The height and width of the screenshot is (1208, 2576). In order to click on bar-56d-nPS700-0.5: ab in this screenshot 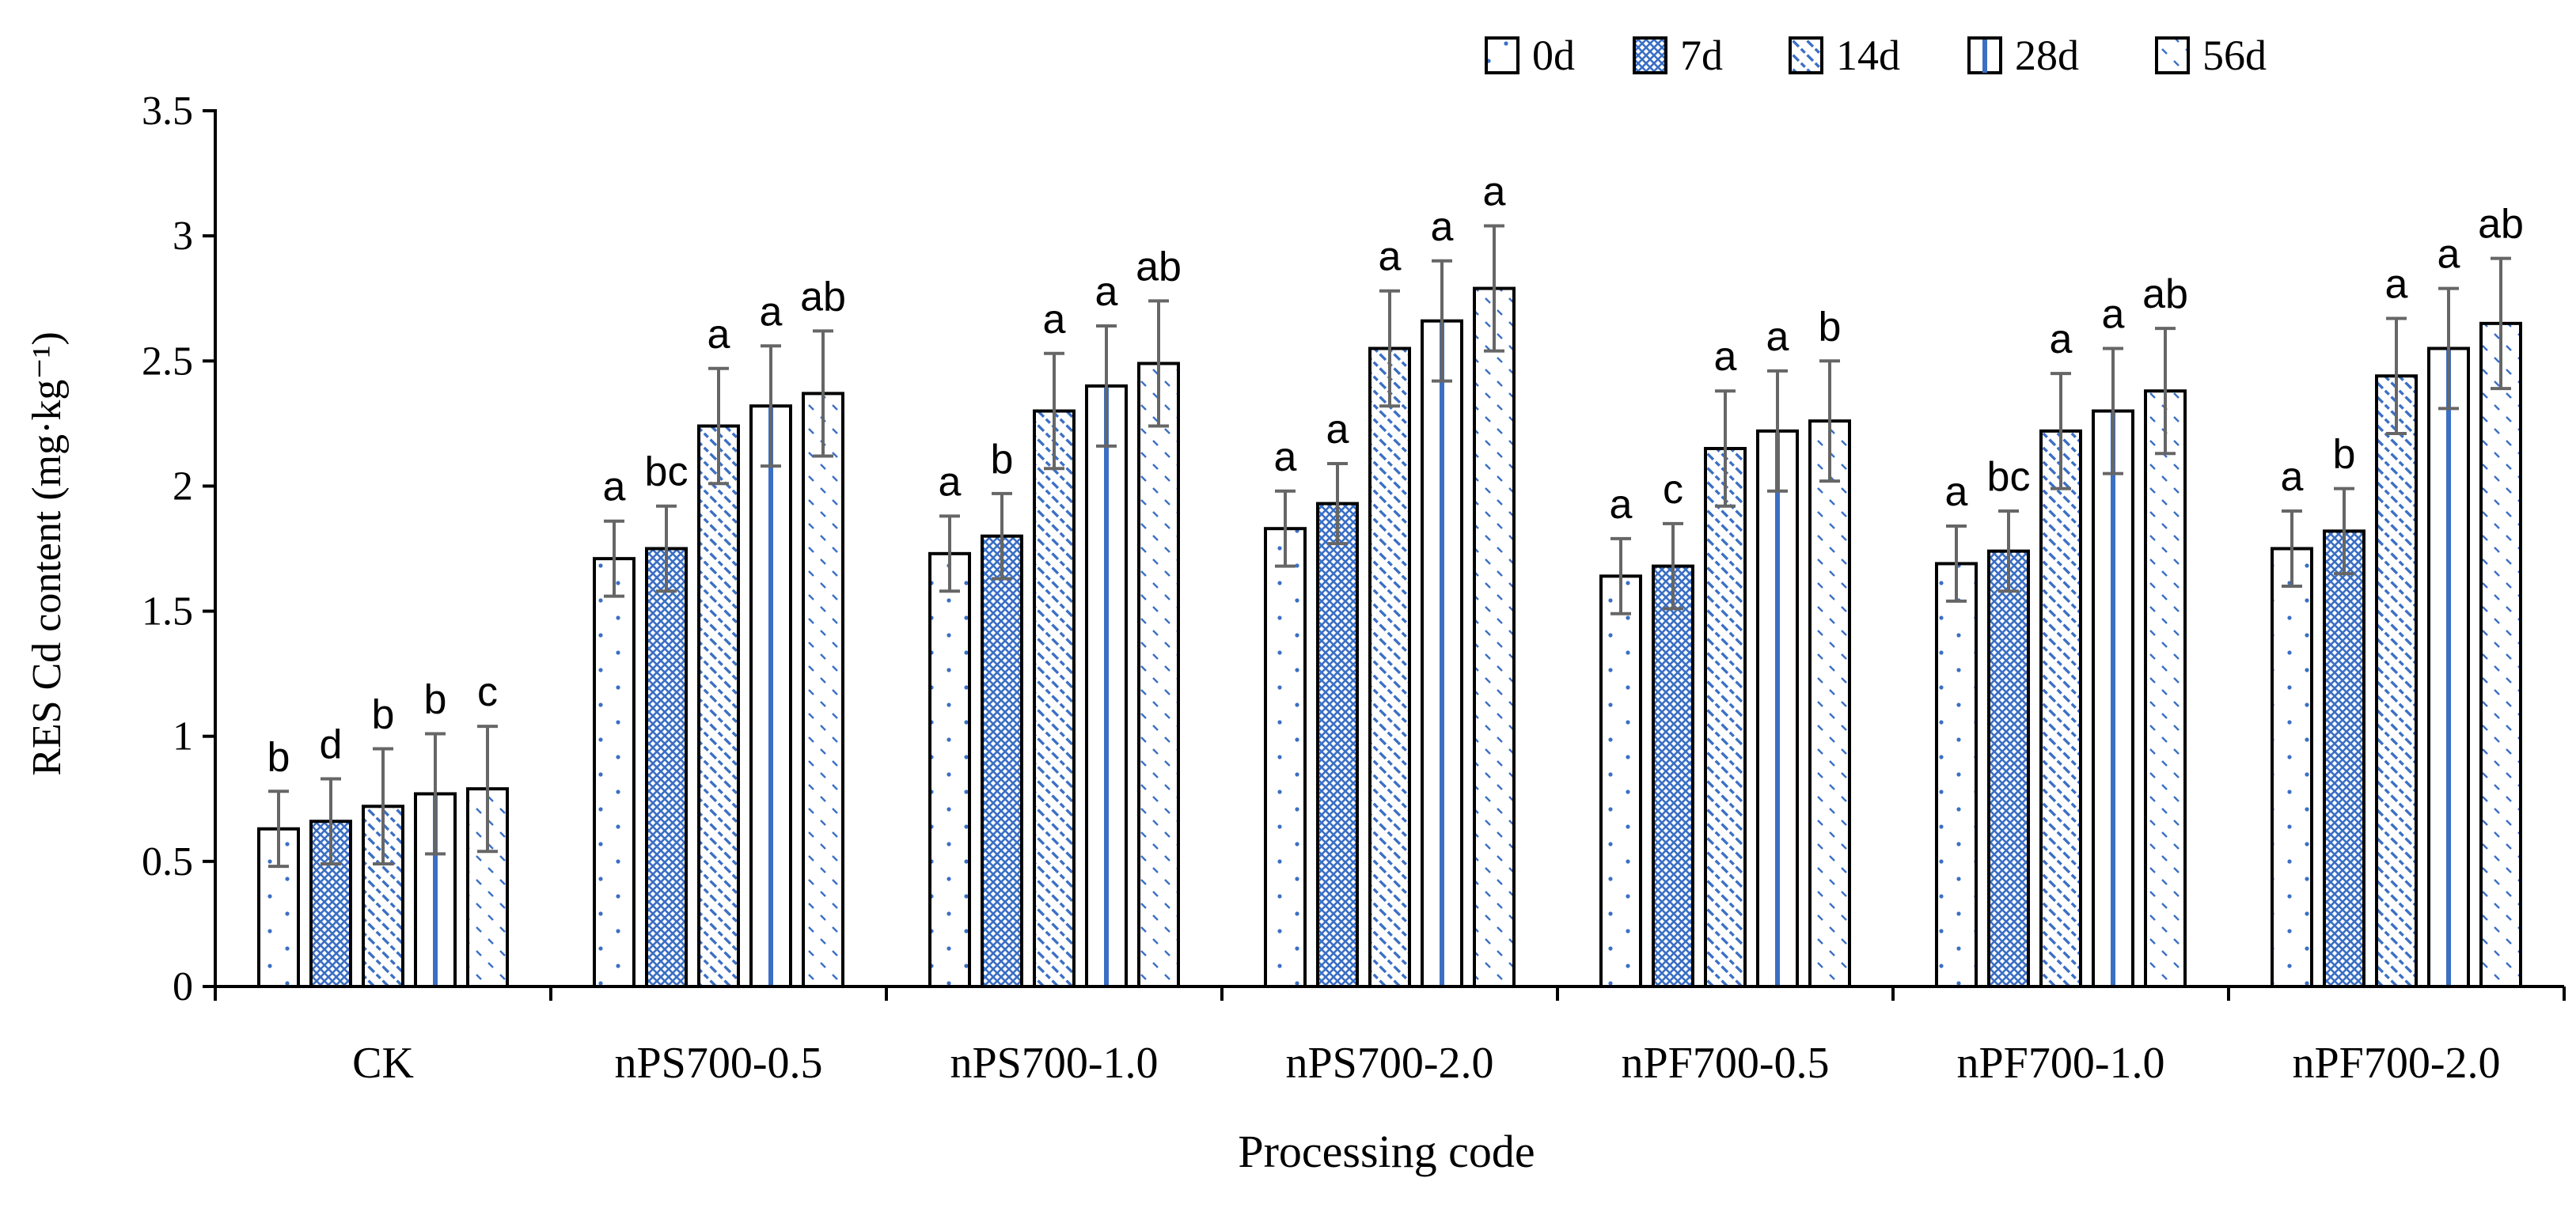, I will do `click(823, 632)`.